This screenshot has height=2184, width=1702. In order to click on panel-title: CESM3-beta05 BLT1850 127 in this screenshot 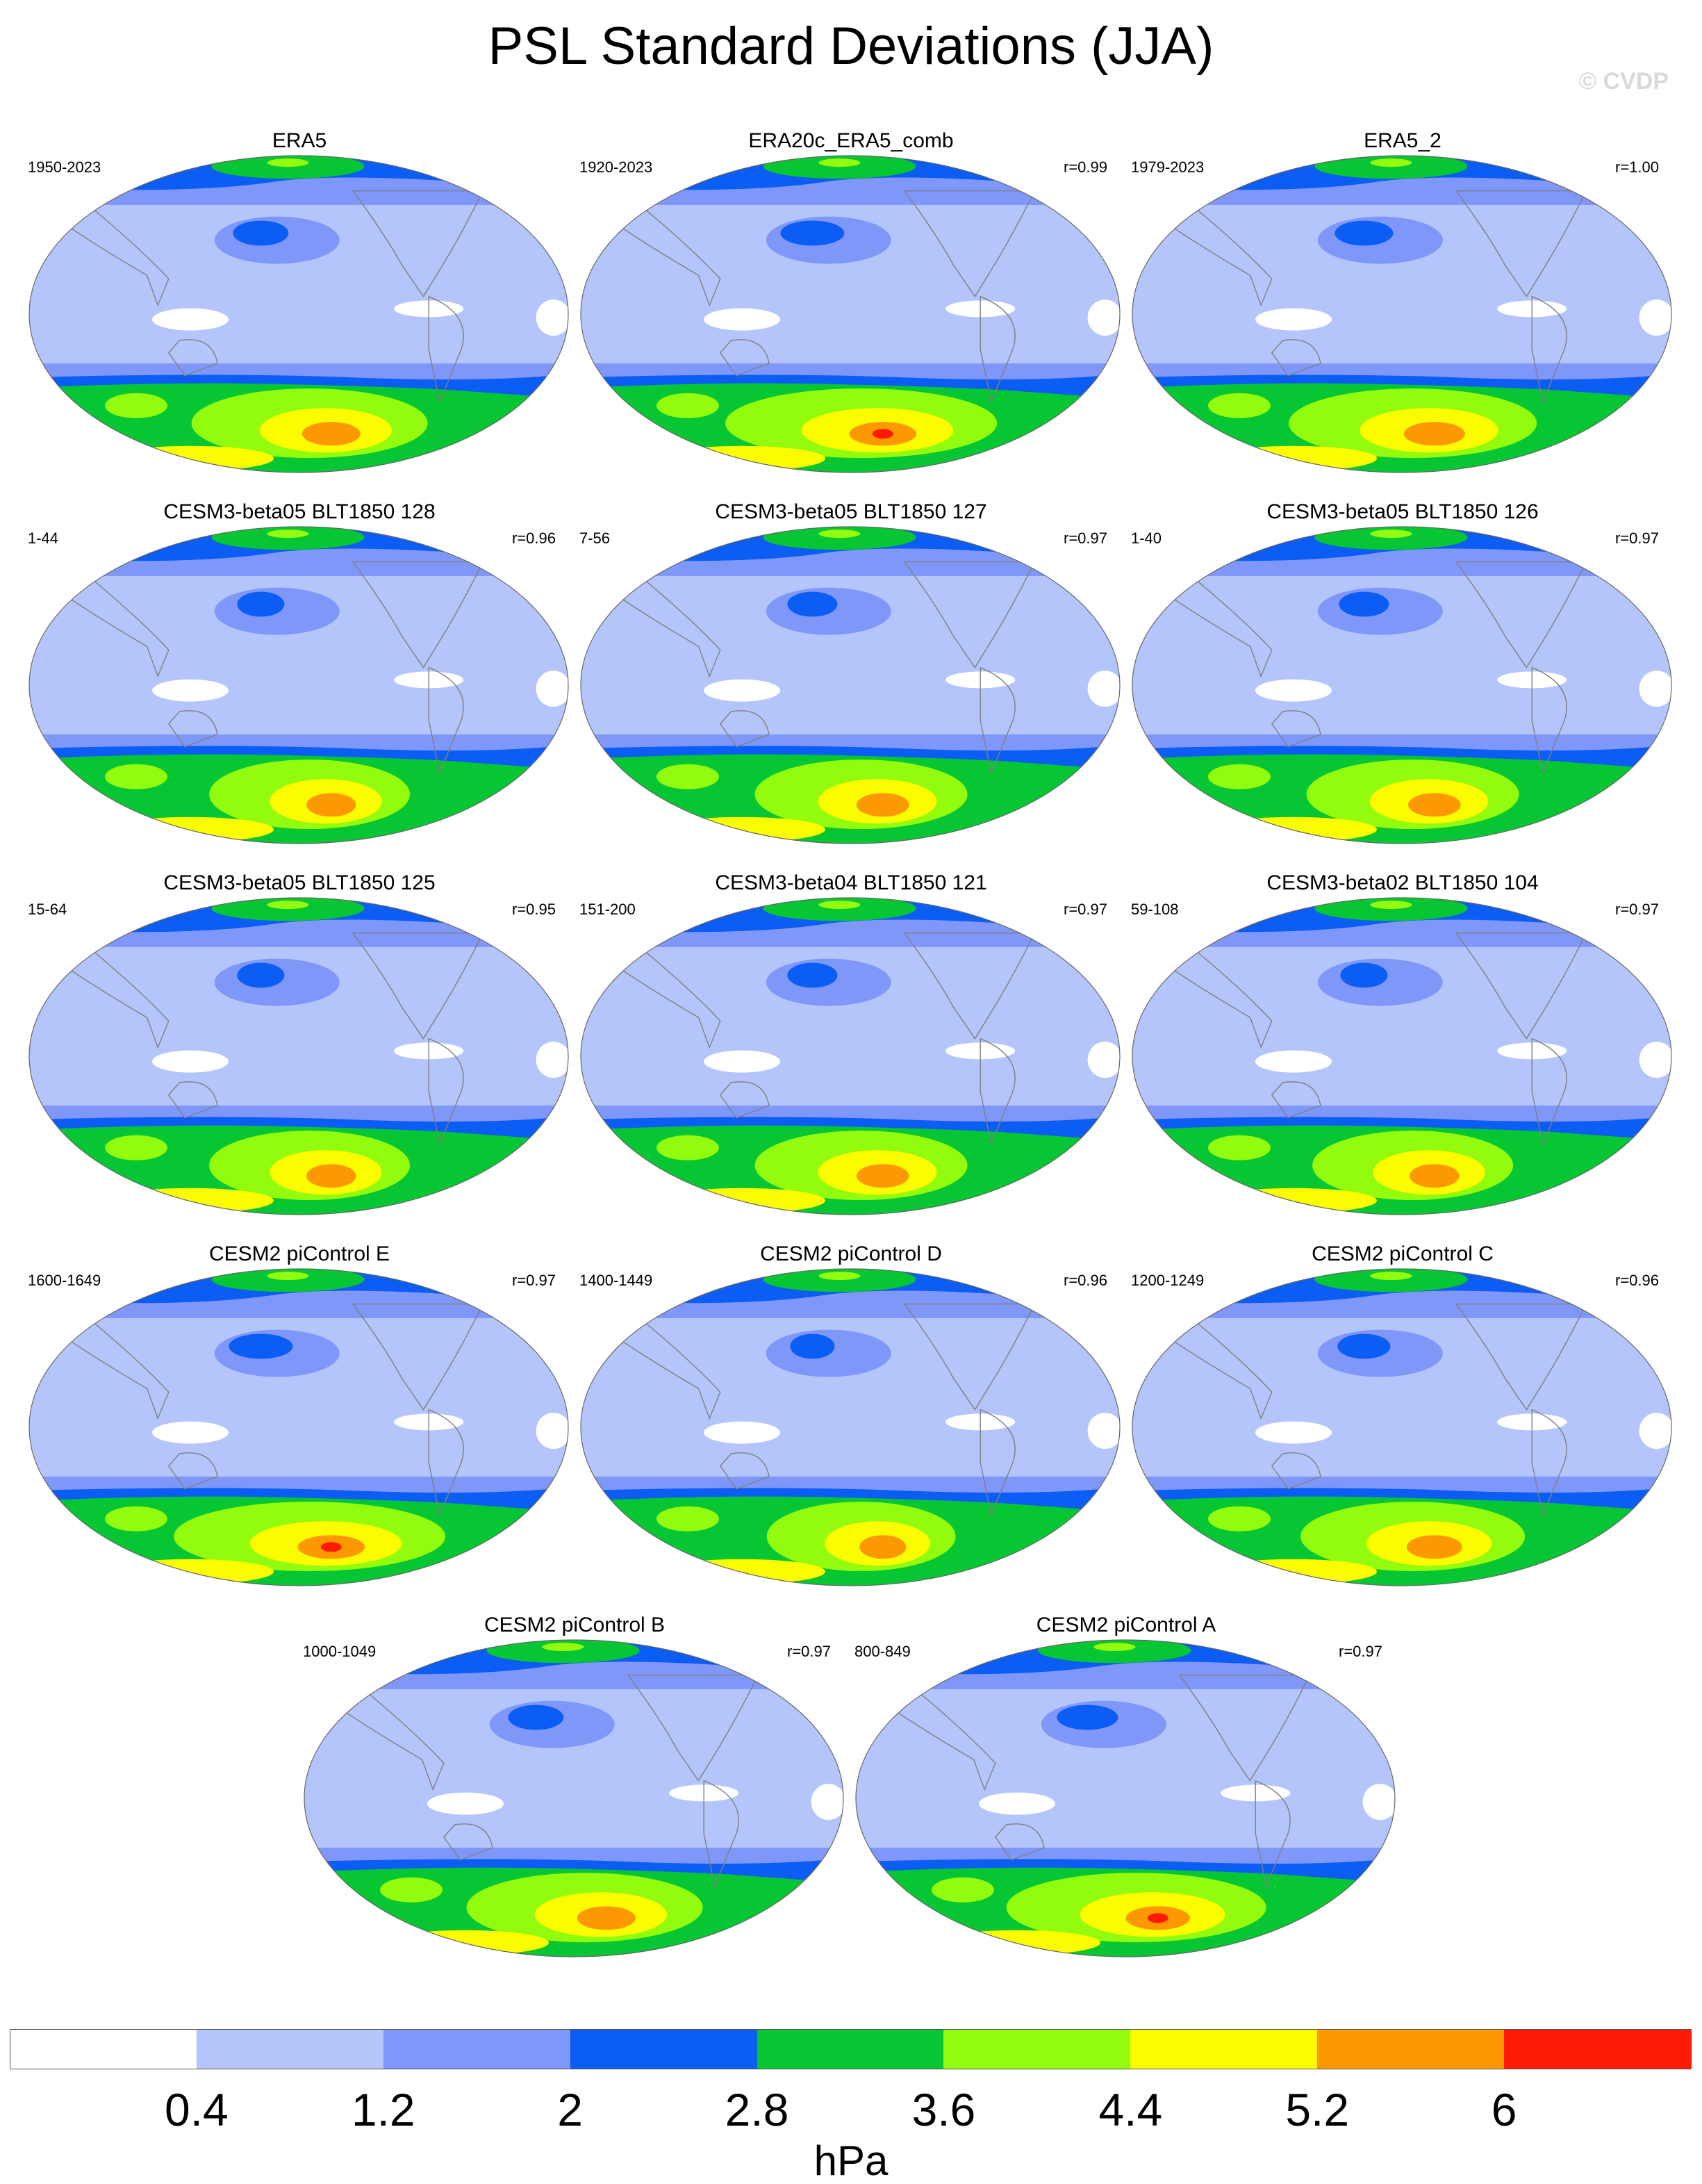, I will do `click(851, 511)`.